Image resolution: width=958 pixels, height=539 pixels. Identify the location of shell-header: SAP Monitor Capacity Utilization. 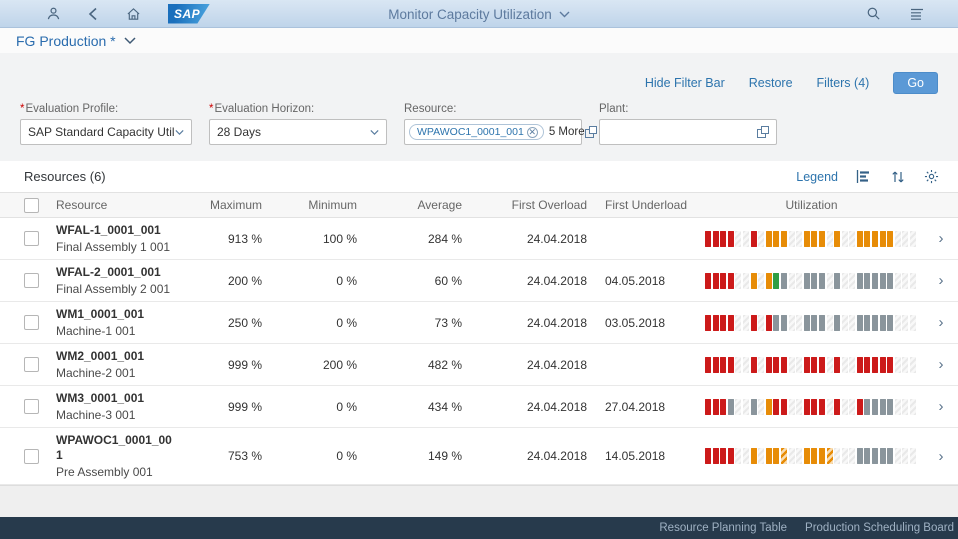
(479, 14).